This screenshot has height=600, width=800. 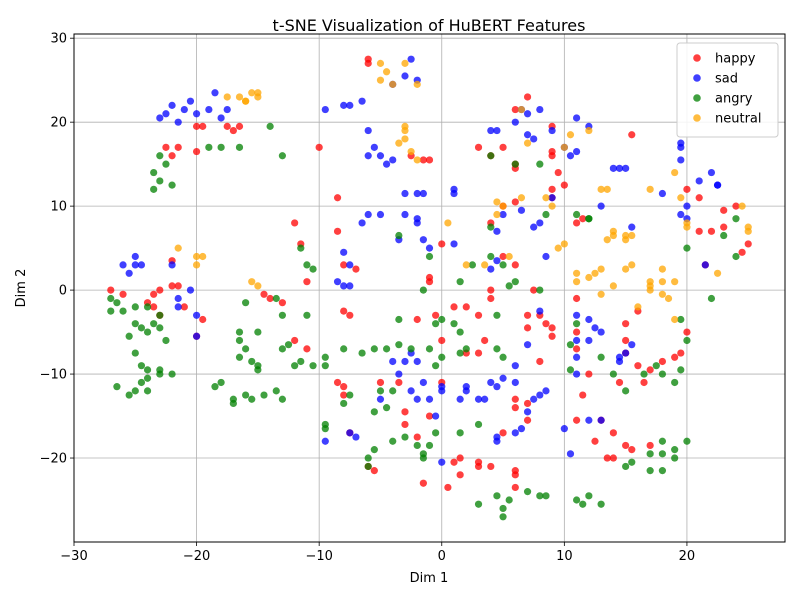 What do you see at coordinates (738, 119) in the screenshot?
I see `legend-label-neutral: neutral` at bounding box center [738, 119].